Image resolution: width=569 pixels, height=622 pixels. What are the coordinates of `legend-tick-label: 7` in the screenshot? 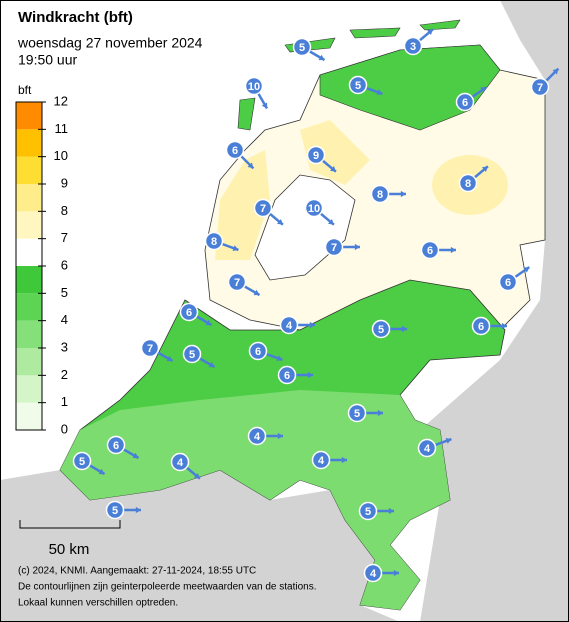 It's located at (64, 237).